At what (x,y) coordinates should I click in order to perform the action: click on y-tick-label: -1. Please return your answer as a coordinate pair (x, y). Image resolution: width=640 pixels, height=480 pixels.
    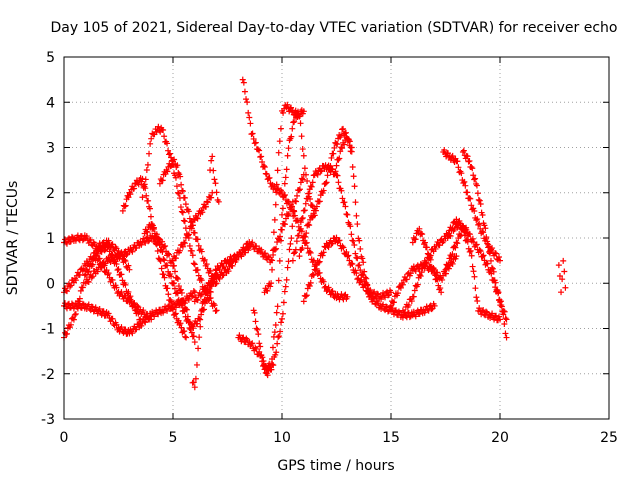
    Looking at the image, I should click on (48, 330).